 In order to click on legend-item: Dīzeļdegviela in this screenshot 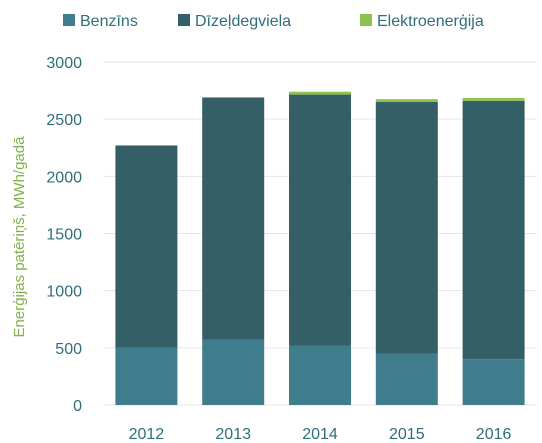, I will do `click(234, 21)`.